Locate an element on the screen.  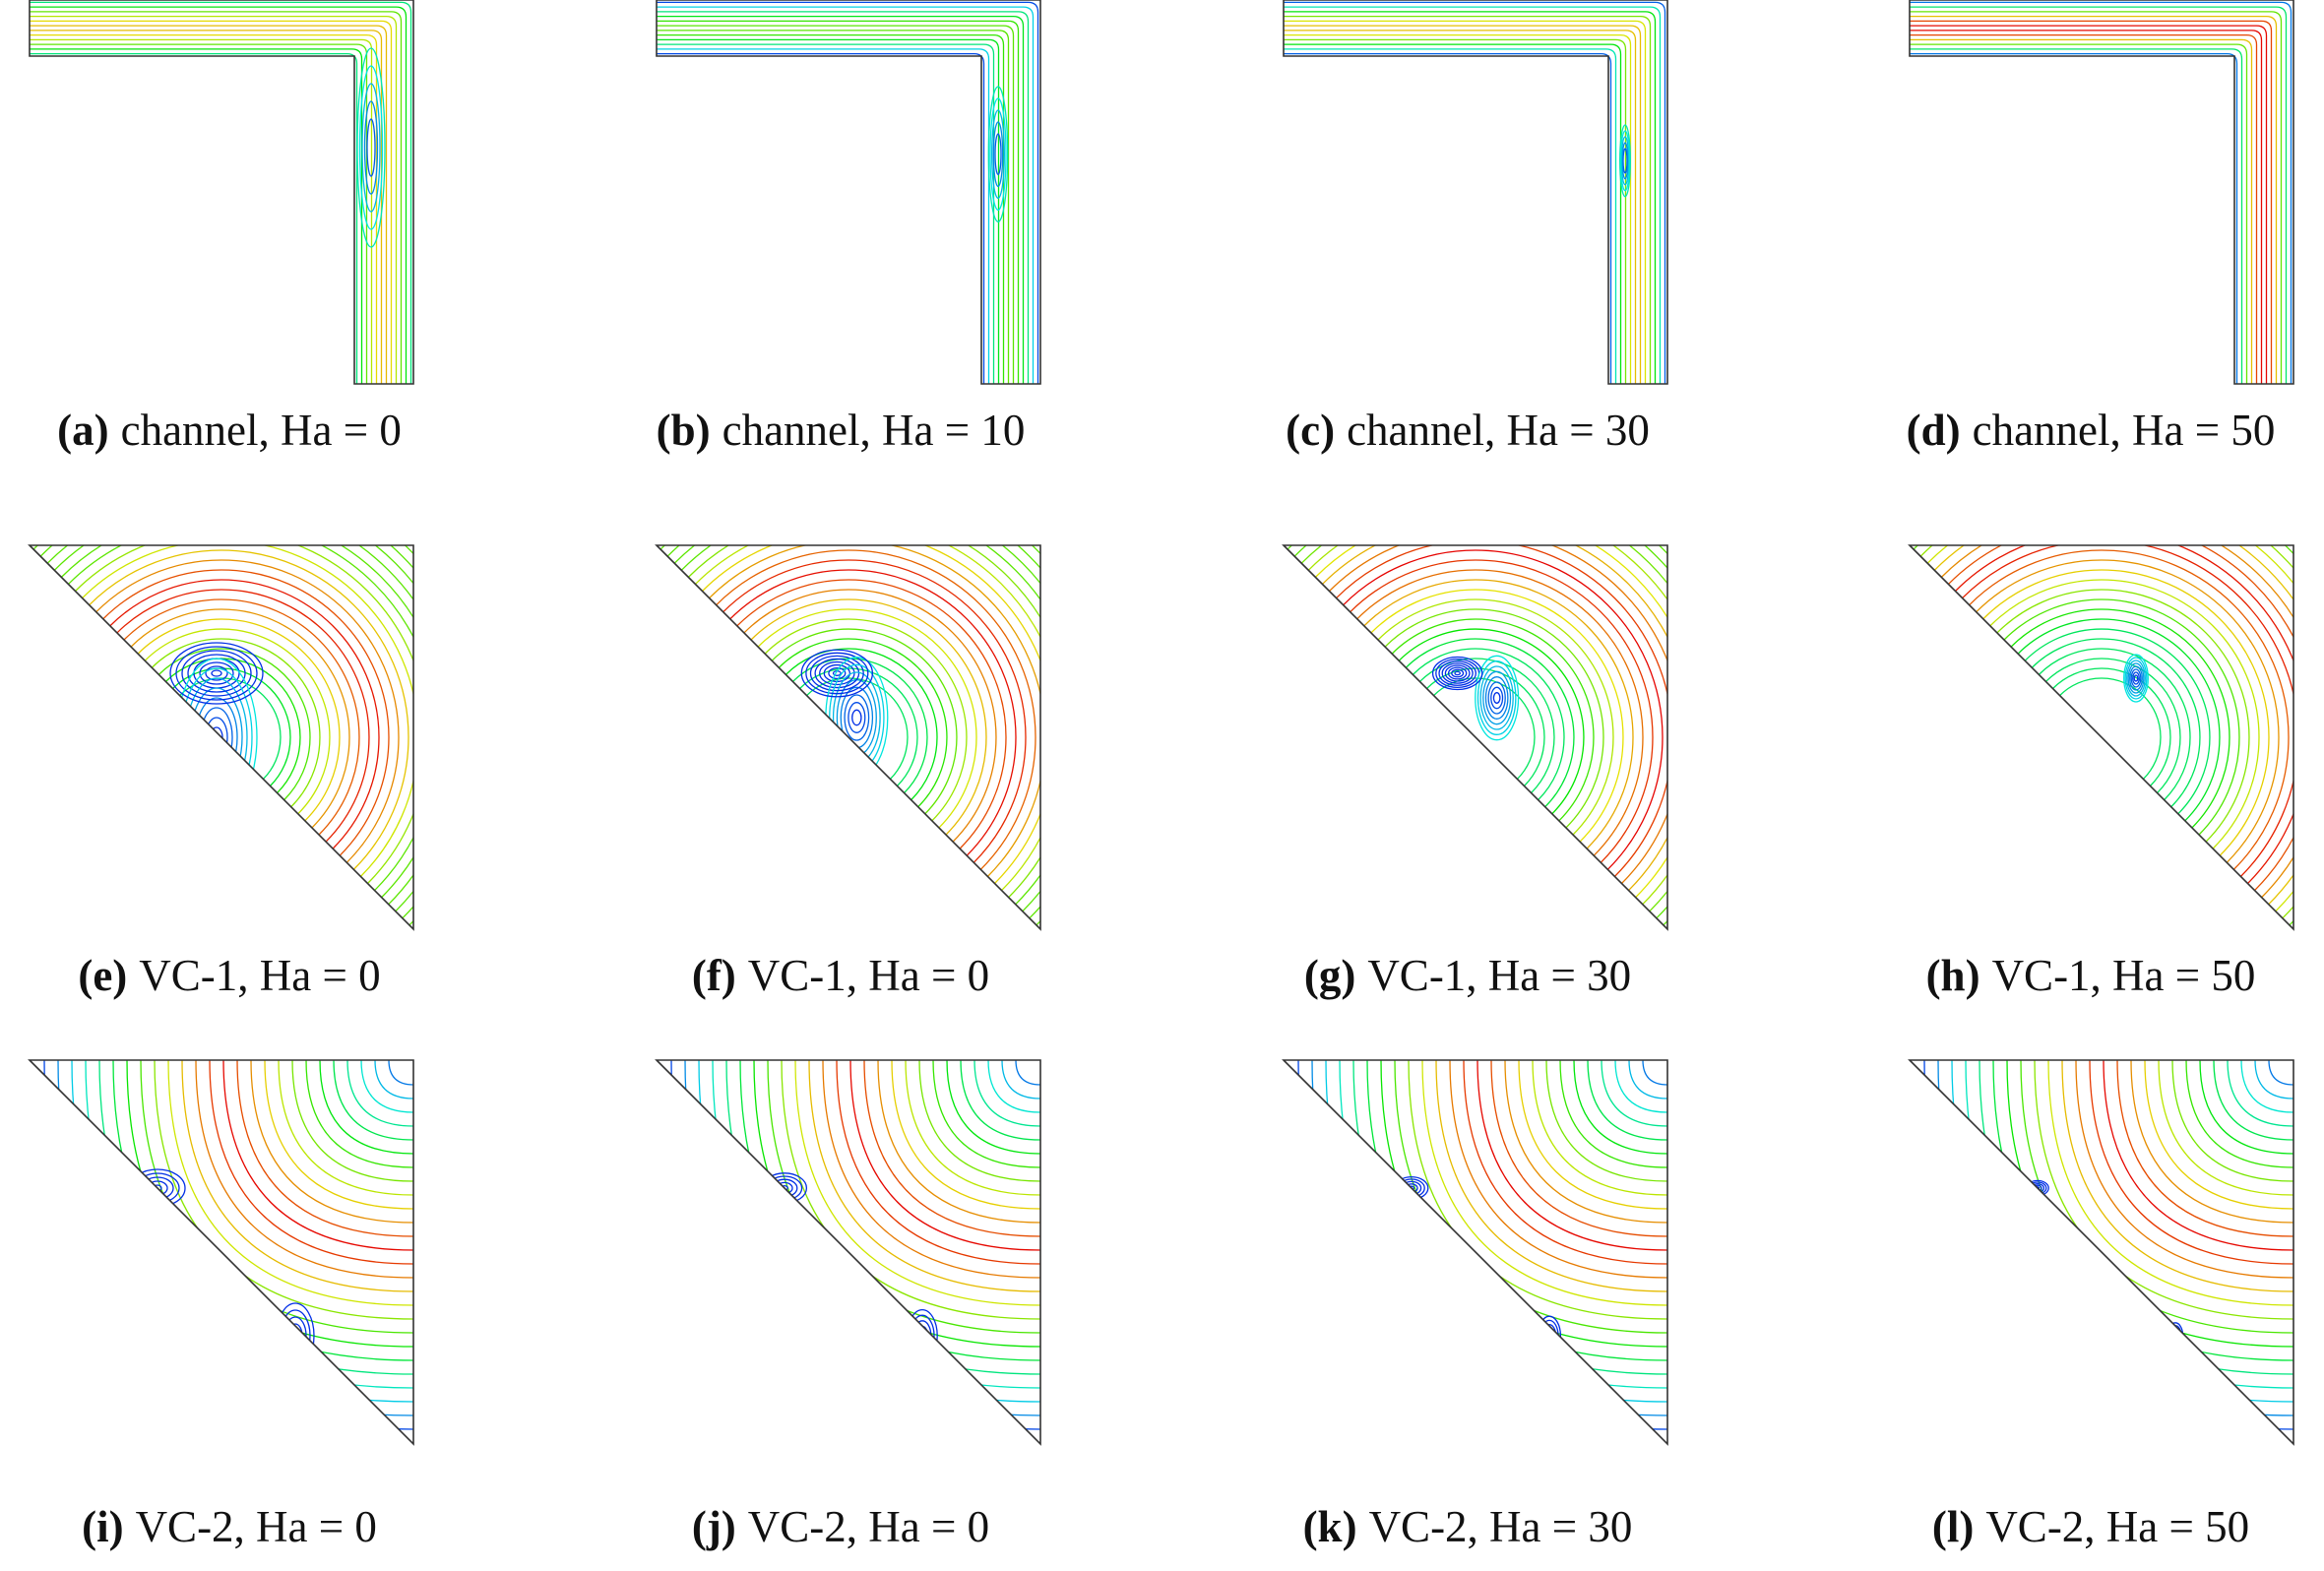
cavity-wall is located at coordinates (848, 737).